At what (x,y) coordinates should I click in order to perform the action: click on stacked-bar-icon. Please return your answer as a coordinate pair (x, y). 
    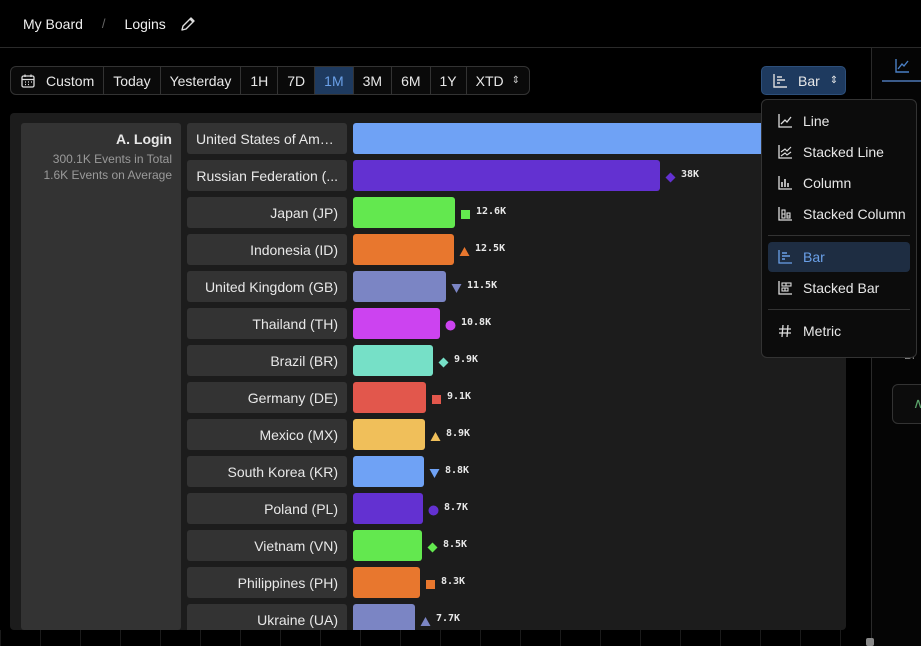
    Looking at the image, I should click on (785, 288).